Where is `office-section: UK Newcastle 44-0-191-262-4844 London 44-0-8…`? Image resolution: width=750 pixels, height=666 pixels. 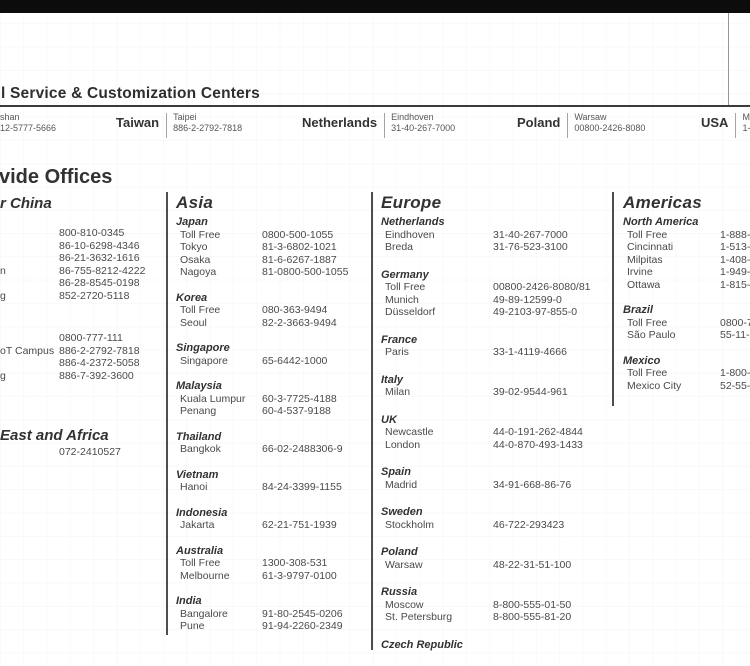 office-section: UK Newcastle 44-0-191-262-4844 London 44-0-8… is located at coordinates (486, 433).